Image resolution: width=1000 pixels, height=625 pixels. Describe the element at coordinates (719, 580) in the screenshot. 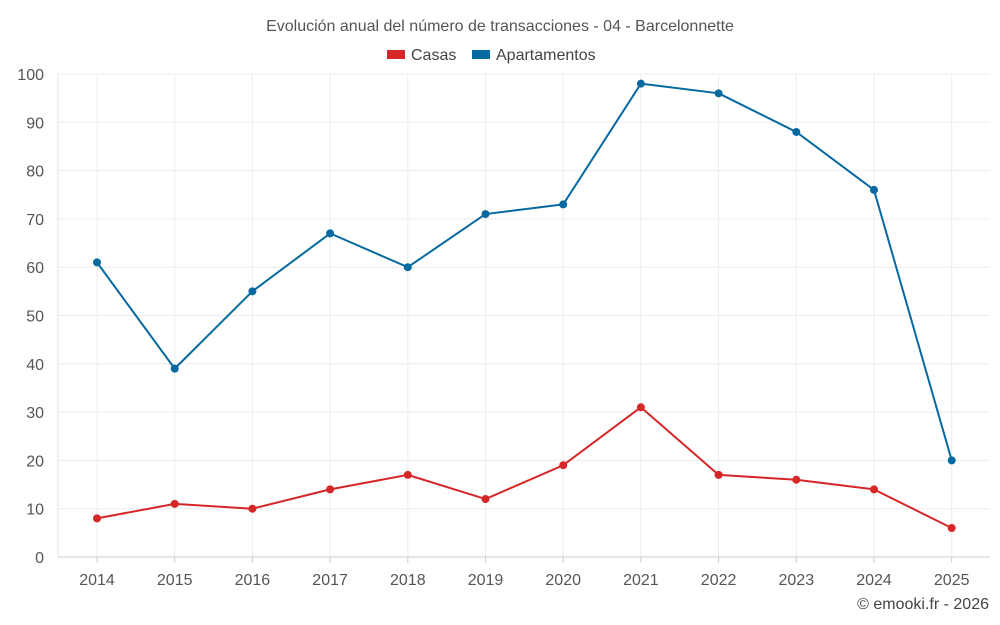

I see `x-tick-label: 2022` at that location.